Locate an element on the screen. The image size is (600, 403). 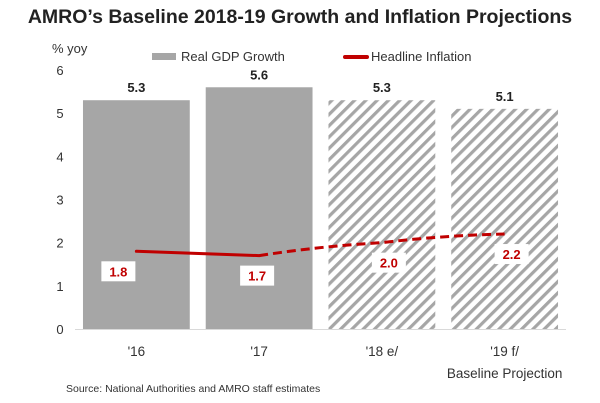
x-tick-label: '18 e/ is located at coordinates (382, 351).